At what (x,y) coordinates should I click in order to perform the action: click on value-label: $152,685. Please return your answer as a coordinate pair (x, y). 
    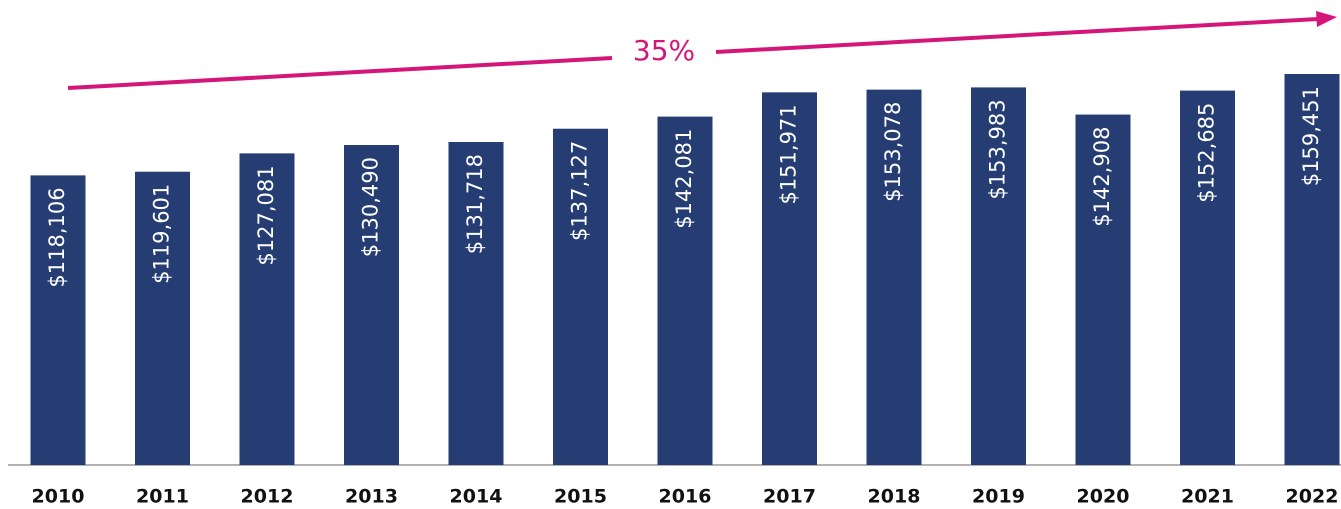
    Looking at the image, I should click on (1207, 153).